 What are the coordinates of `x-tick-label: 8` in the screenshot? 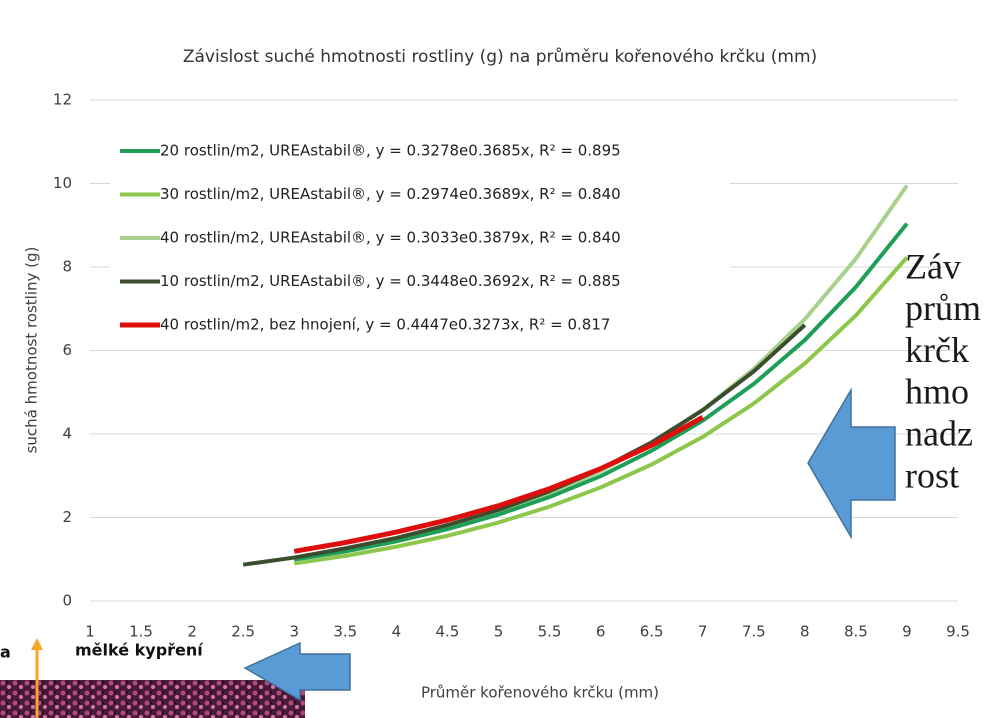 It's located at (805, 632).